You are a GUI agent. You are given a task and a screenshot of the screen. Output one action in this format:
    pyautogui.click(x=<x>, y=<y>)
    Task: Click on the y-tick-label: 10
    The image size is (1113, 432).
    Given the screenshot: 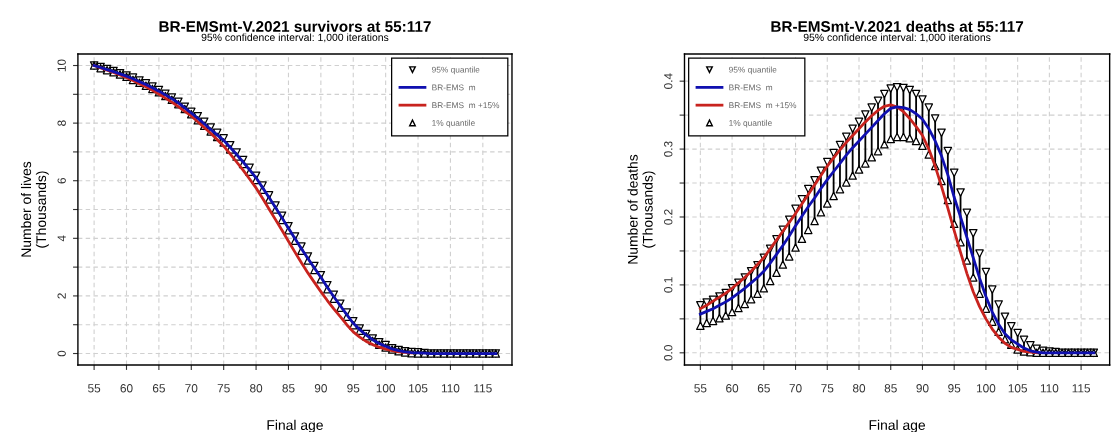 What is the action you would take?
    pyautogui.click(x=61, y=65)
    